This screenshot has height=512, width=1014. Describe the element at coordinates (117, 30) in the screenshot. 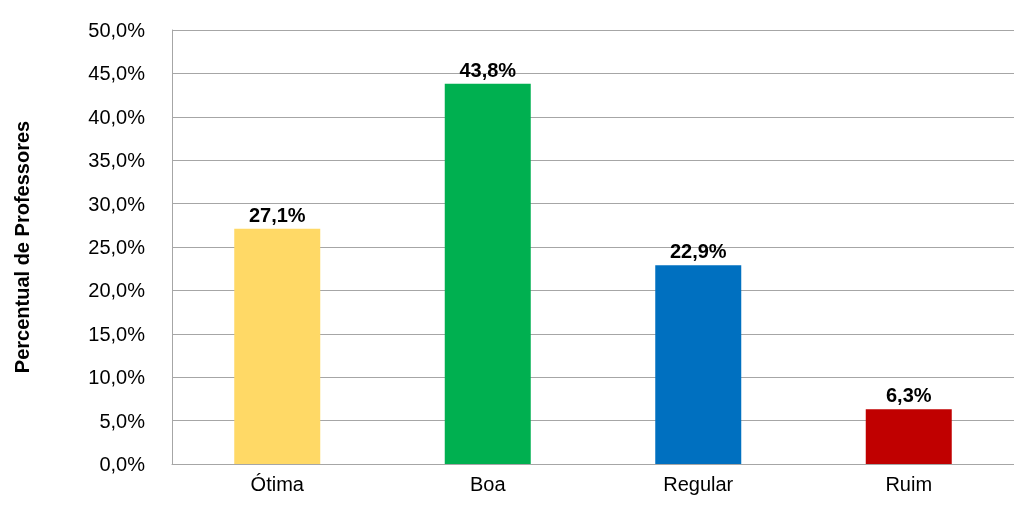

I see `y-tick-label: 50,0%` at that location.